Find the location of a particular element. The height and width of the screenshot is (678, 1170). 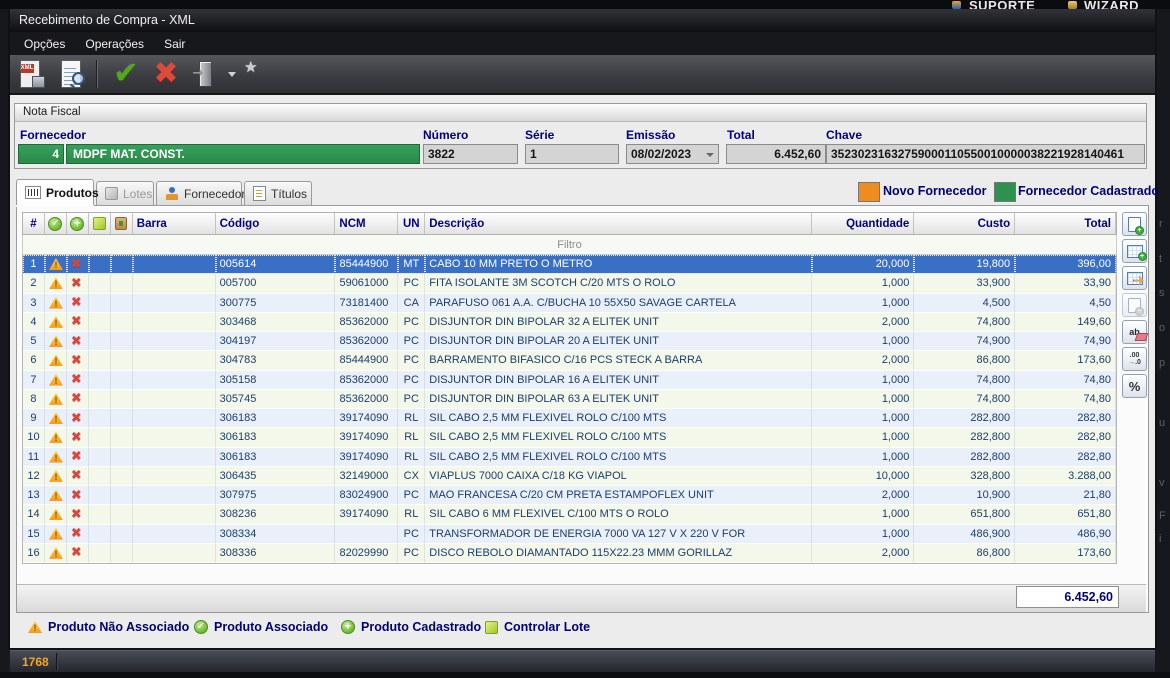

check-icon: ✓ is located at coordinates (201, 627).